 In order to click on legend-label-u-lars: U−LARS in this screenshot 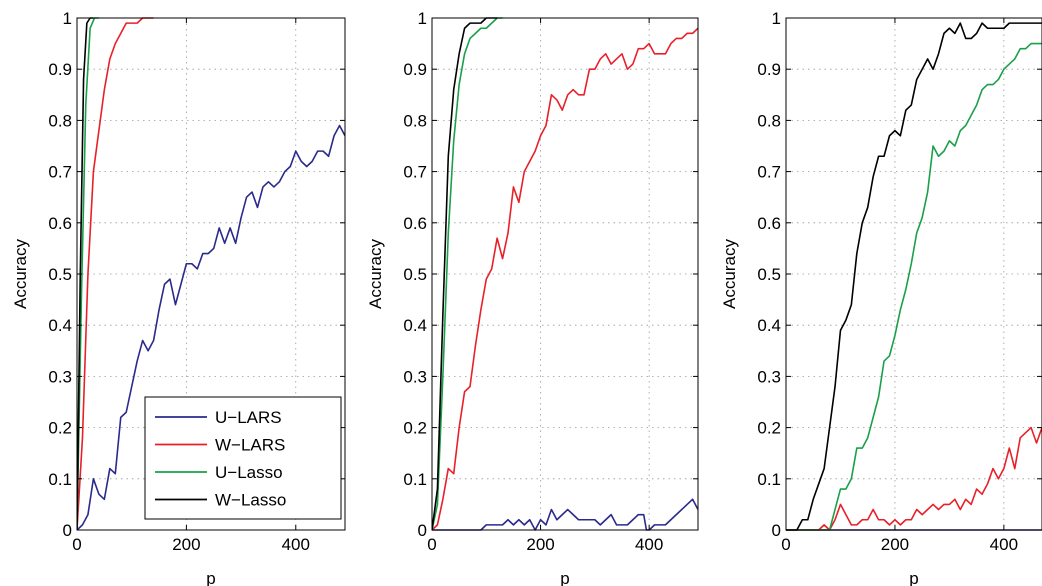, I will do `click(248, 417)`.